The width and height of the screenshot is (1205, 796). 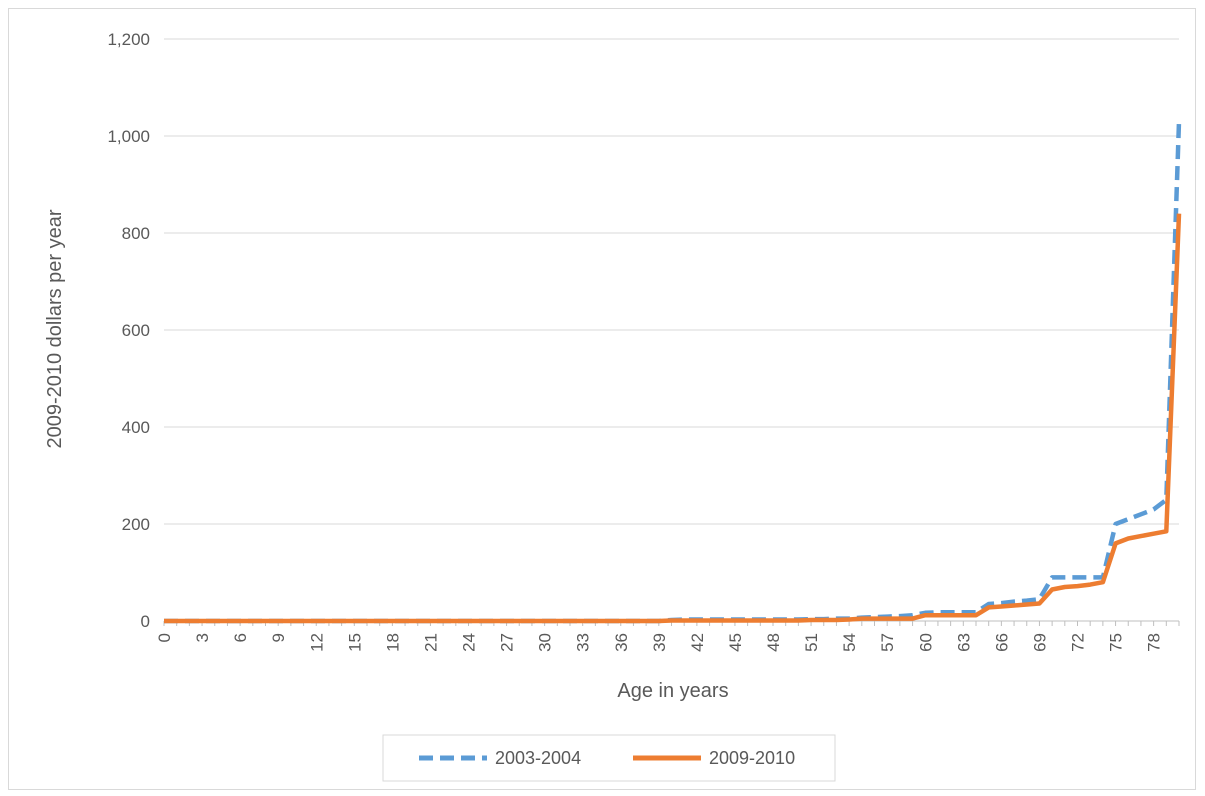 What do you see at coordinates (136, 524) in the screenshot?
I see `y-tick-label: 200` at bounding box center [136, 524].